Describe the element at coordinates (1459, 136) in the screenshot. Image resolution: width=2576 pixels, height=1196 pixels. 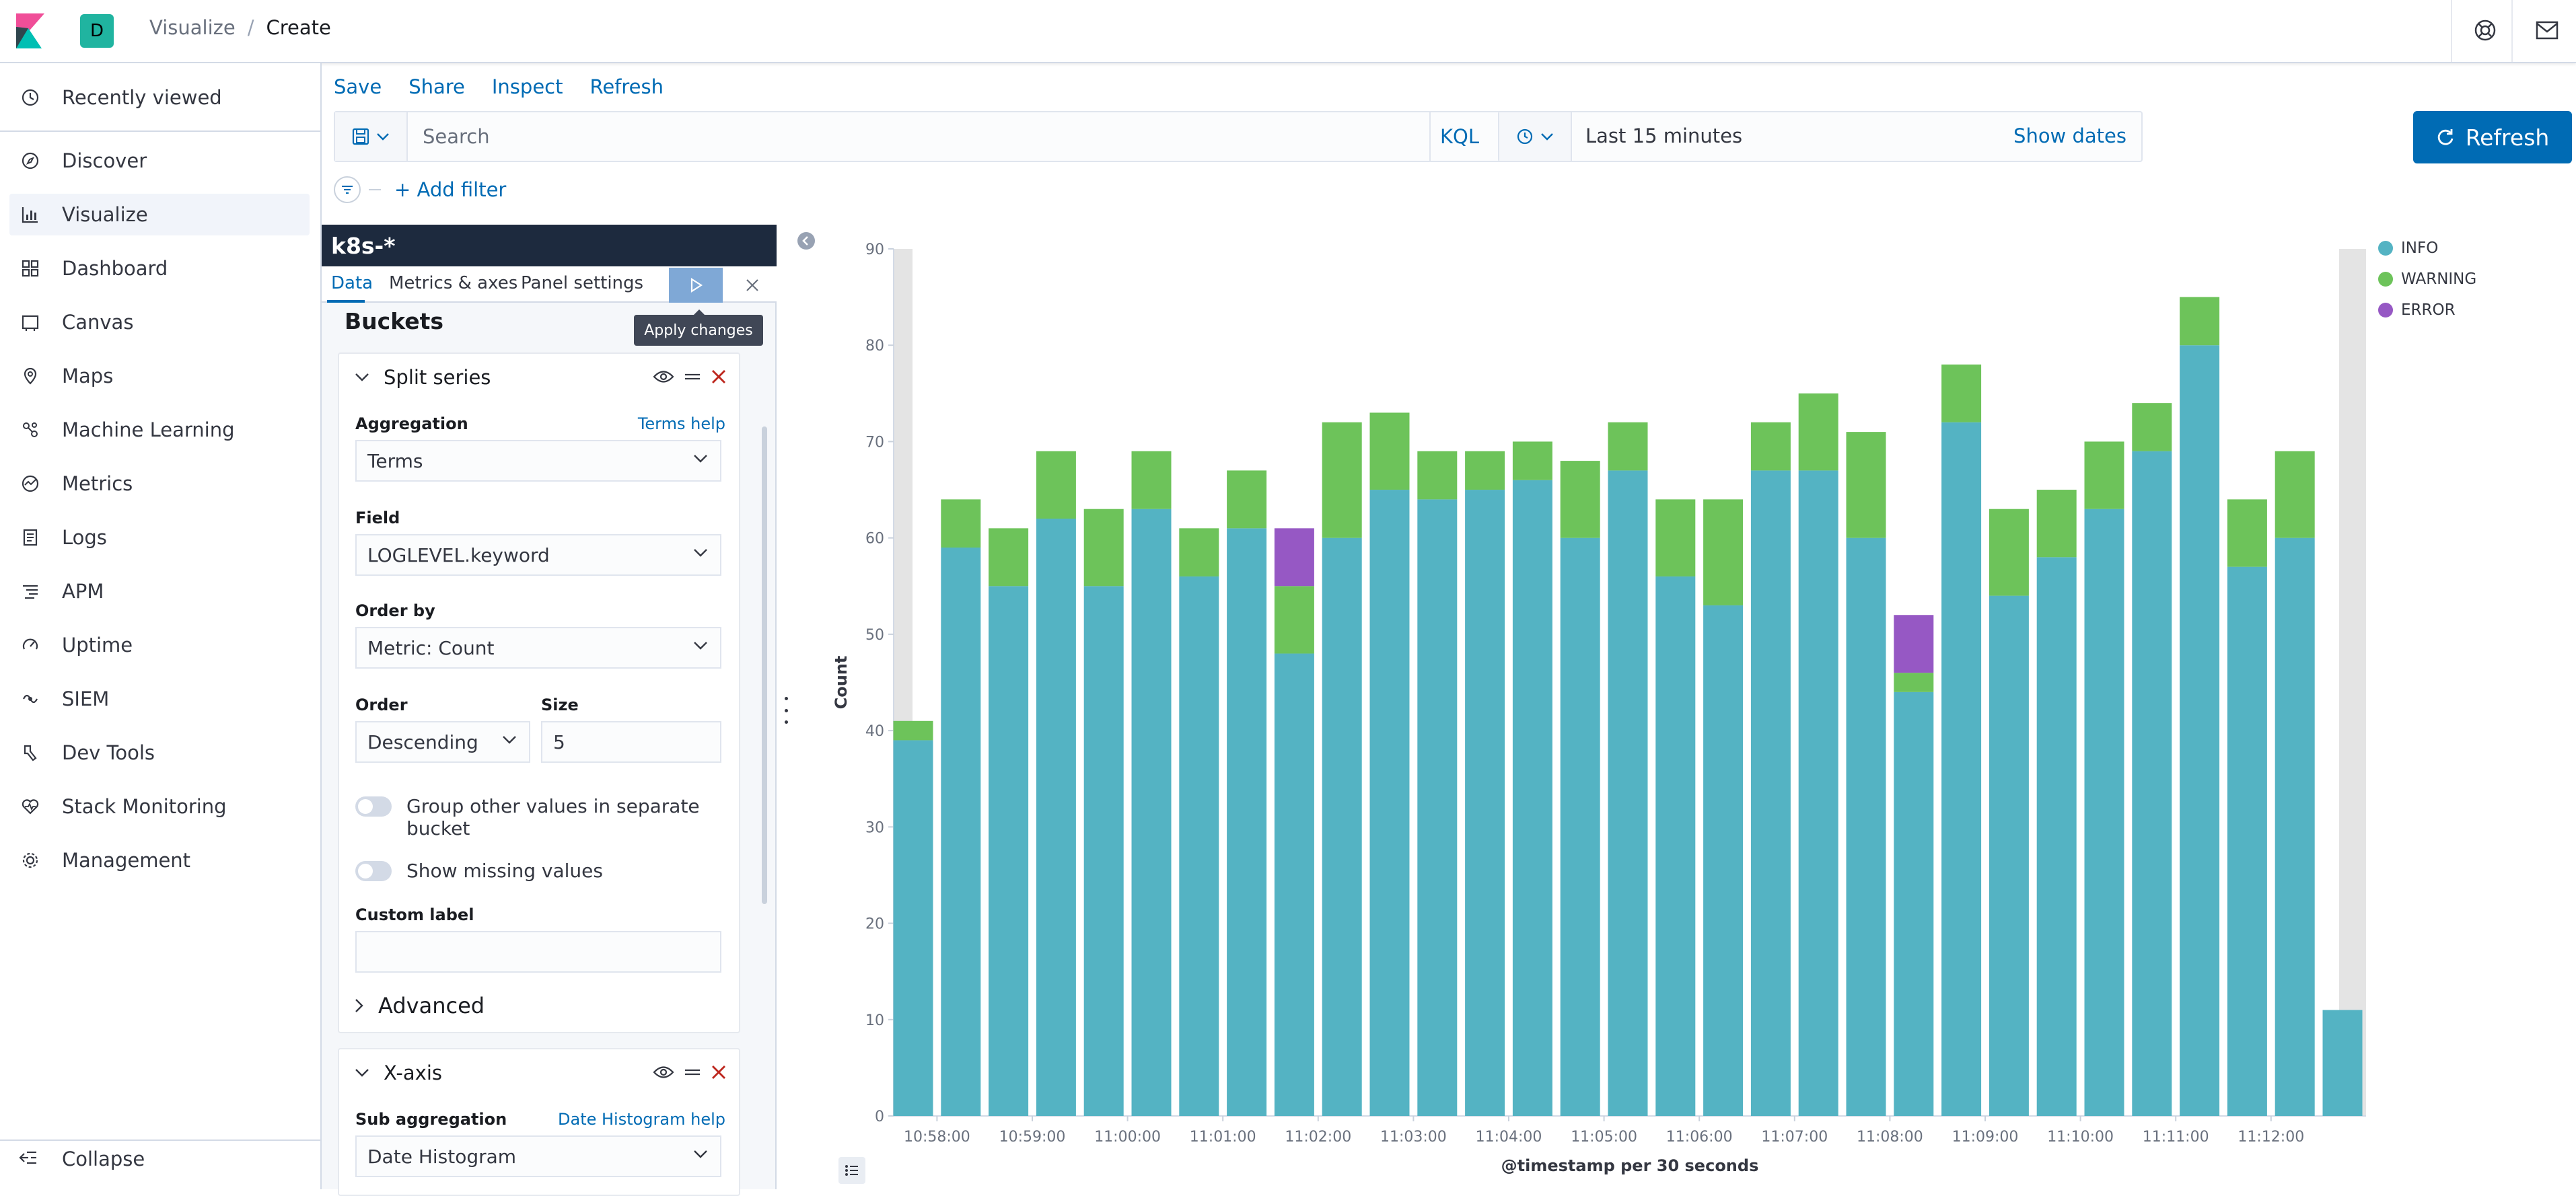
I see `kql-toggle: KQL` at that location.